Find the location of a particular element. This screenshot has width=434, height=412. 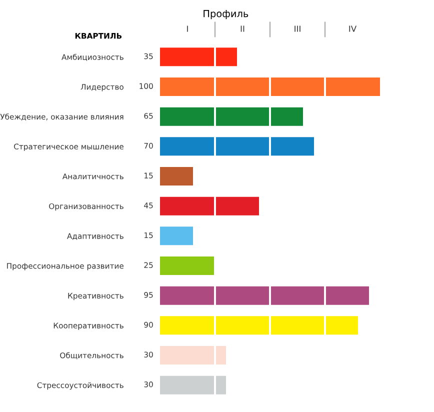

text: III is located at coordinates (297, 29).